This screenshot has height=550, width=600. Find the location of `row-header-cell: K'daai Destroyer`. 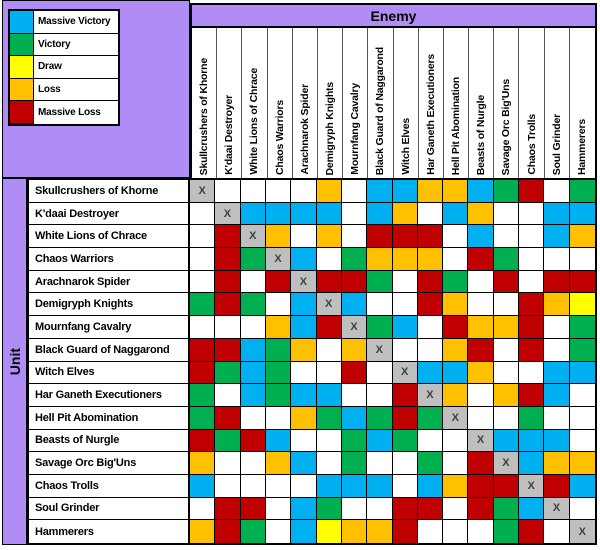

row-header-cell: K'daai Destroyer is located at coordinates (109, 214).